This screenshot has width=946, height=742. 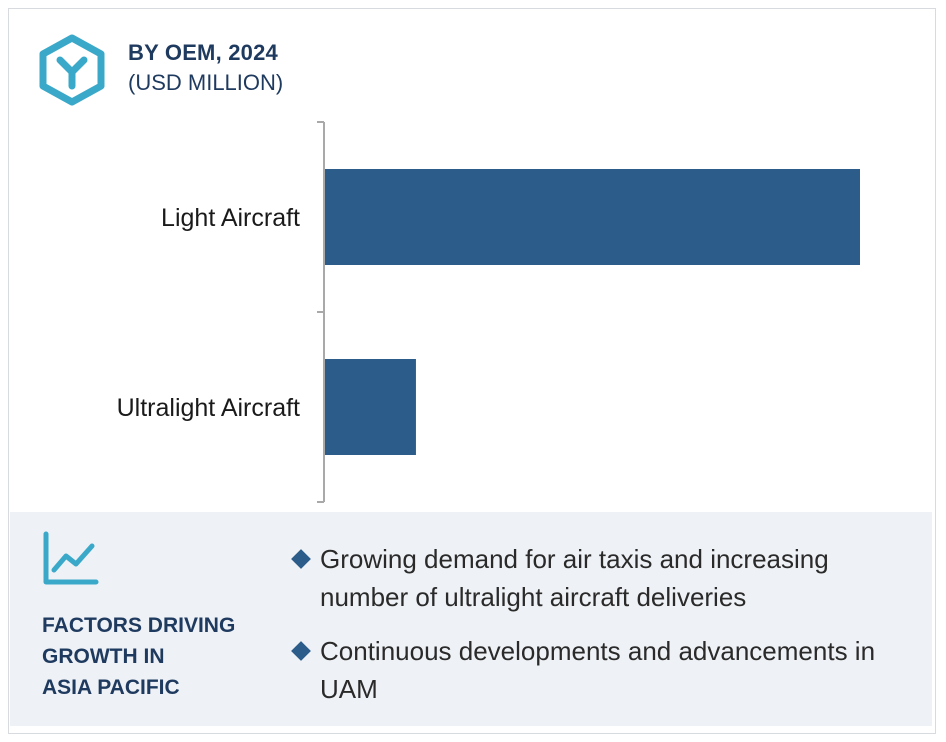 I want to click on category-labels: Light Aircraft Ultralight Aircraft, so click(x=208, y=313).